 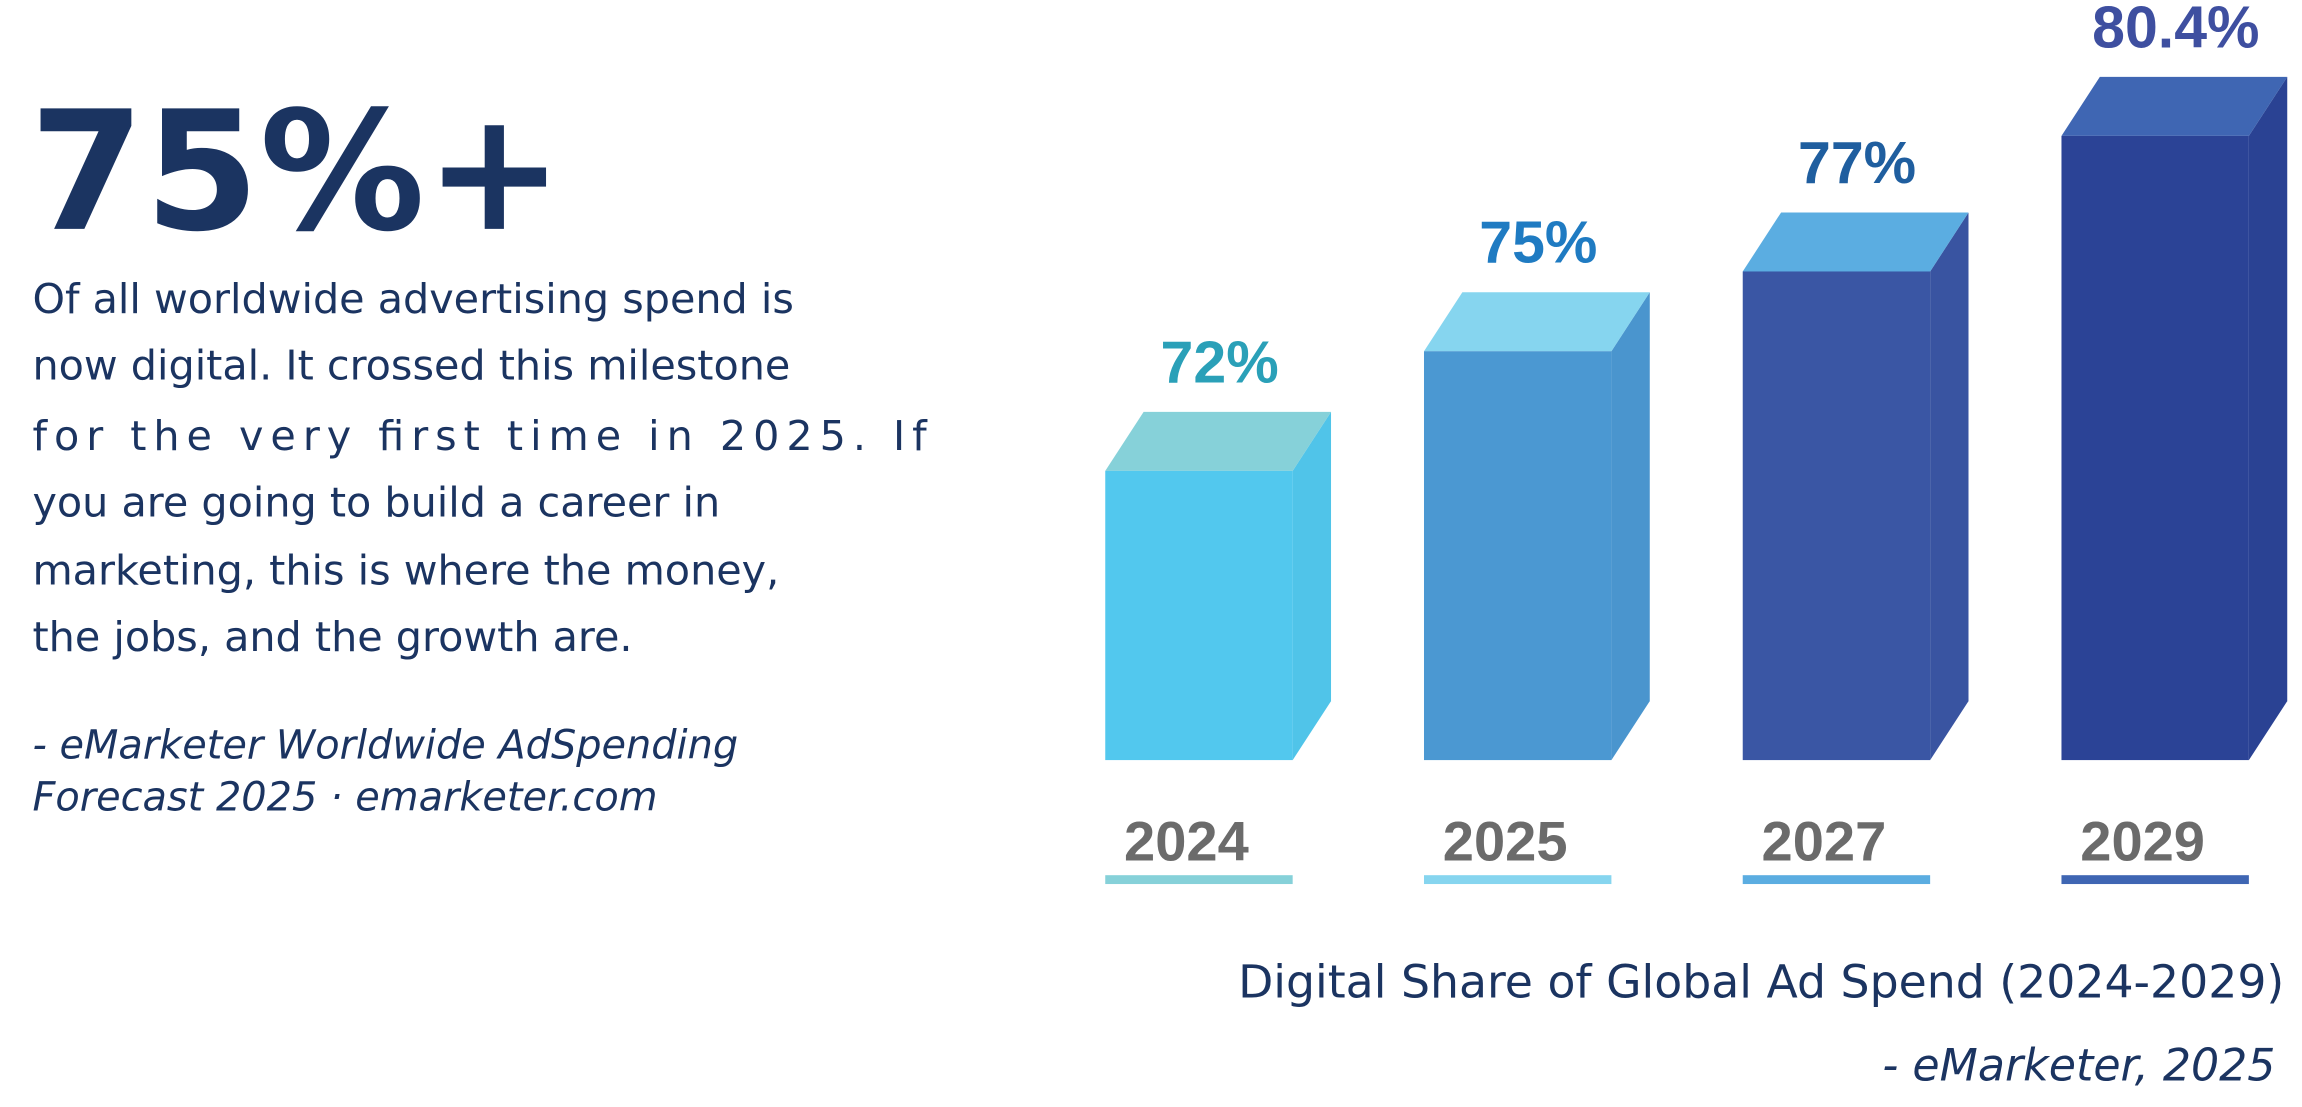 What do you see at coordinates (412, 299) in the screenshot?
I see `body-line: Of all worldwide advertising spend is` at bounding box center [412, 299].